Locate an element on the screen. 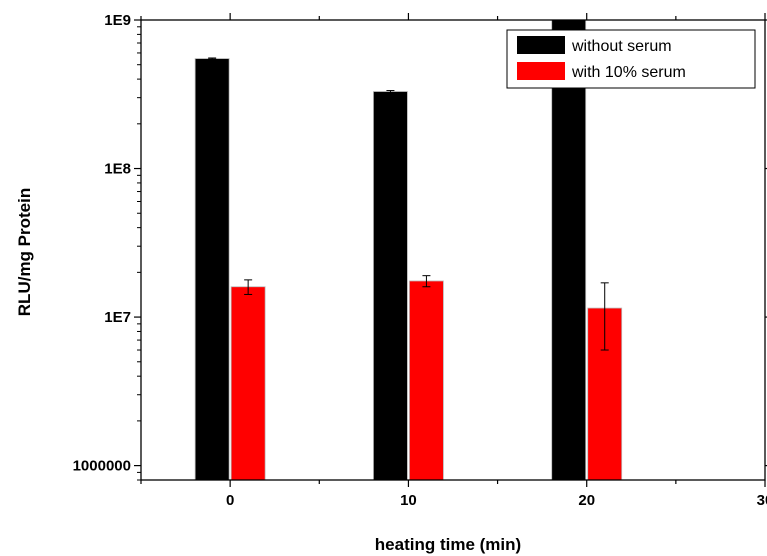 Image resolution: width=767 pixels, height=556 pixels. legend-swatch-without-serum is located at coordinates (541, 45).